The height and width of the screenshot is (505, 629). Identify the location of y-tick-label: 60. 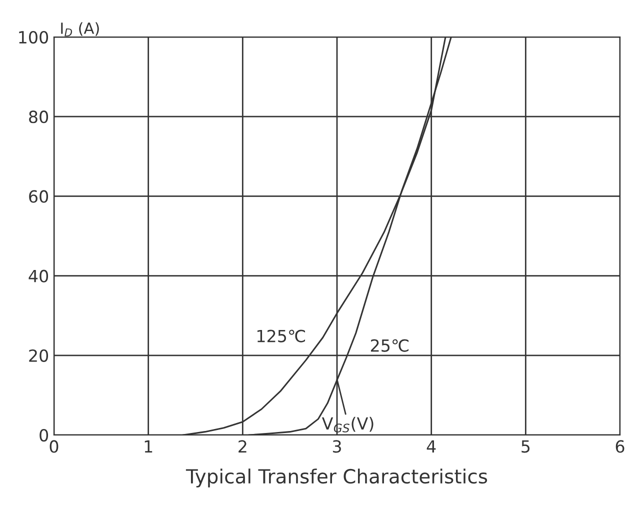
(38, 196).